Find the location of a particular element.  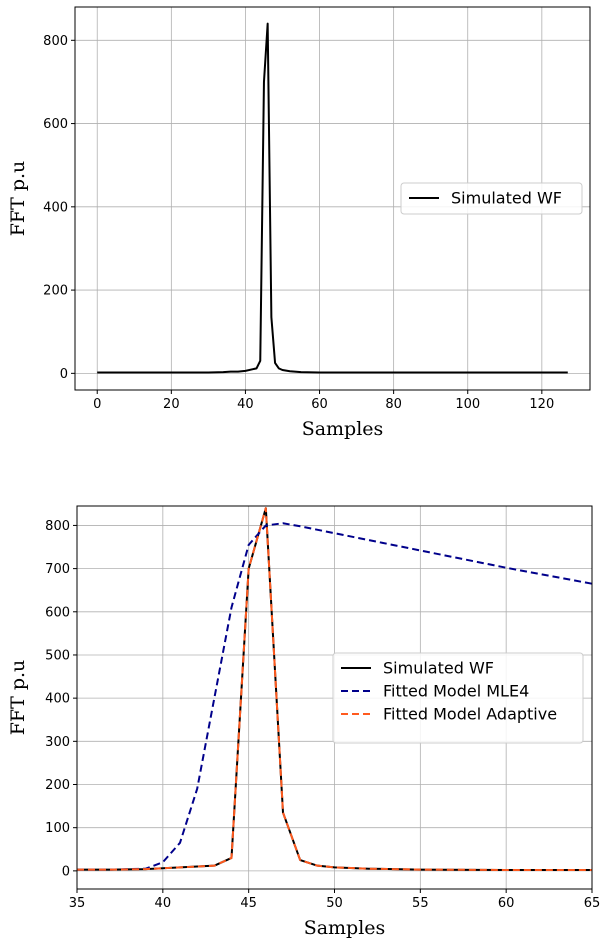

x-tick-label: 120 is located at coordinates (541, 404).